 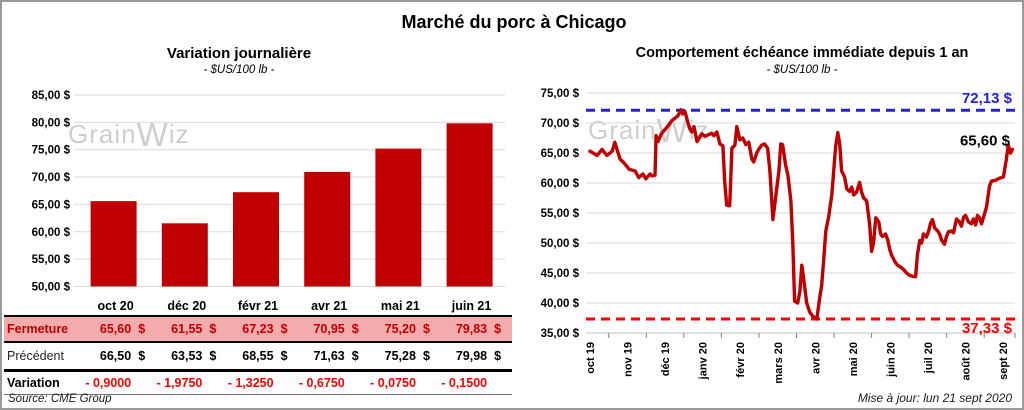 What do you see at coordinates (816, 358) in the screenshot?
I see `x-axis-tick-label: avr 20` at bounding box center [816, 358].